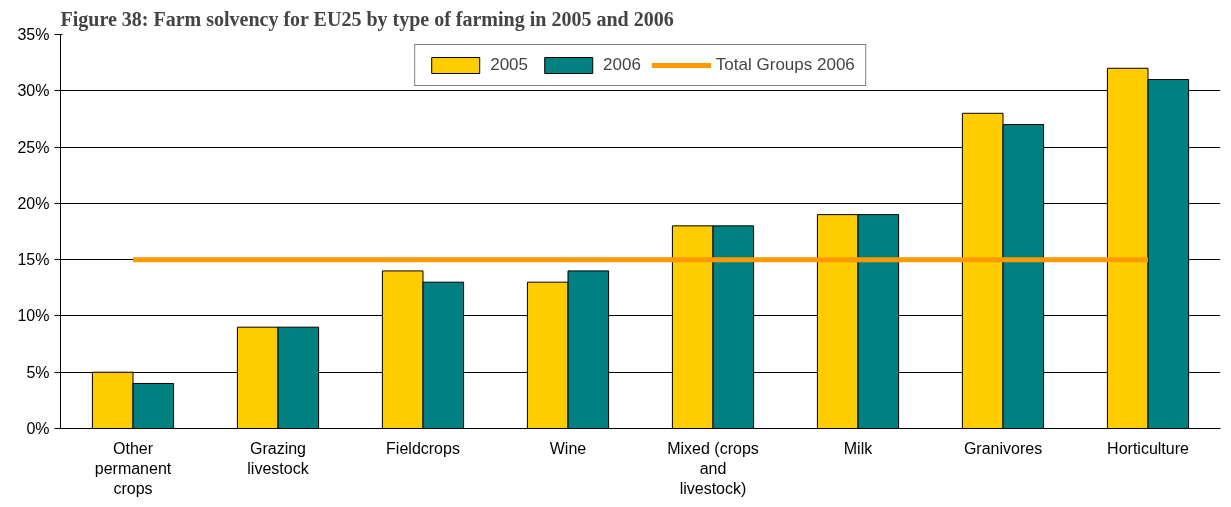 This screenshot has width=1231, height=507. I want to click on x-tick-label: Horticulture, so click(1148, 448).